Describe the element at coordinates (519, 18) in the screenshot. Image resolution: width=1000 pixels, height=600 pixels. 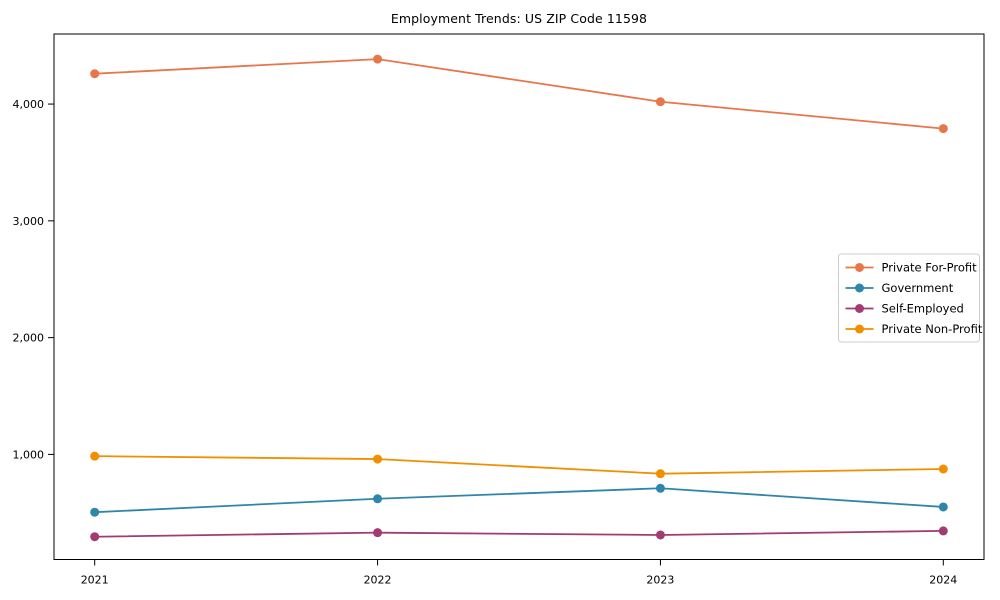
I see `chart-title: Employment Trends: US ZIP Code 11598` at that location.